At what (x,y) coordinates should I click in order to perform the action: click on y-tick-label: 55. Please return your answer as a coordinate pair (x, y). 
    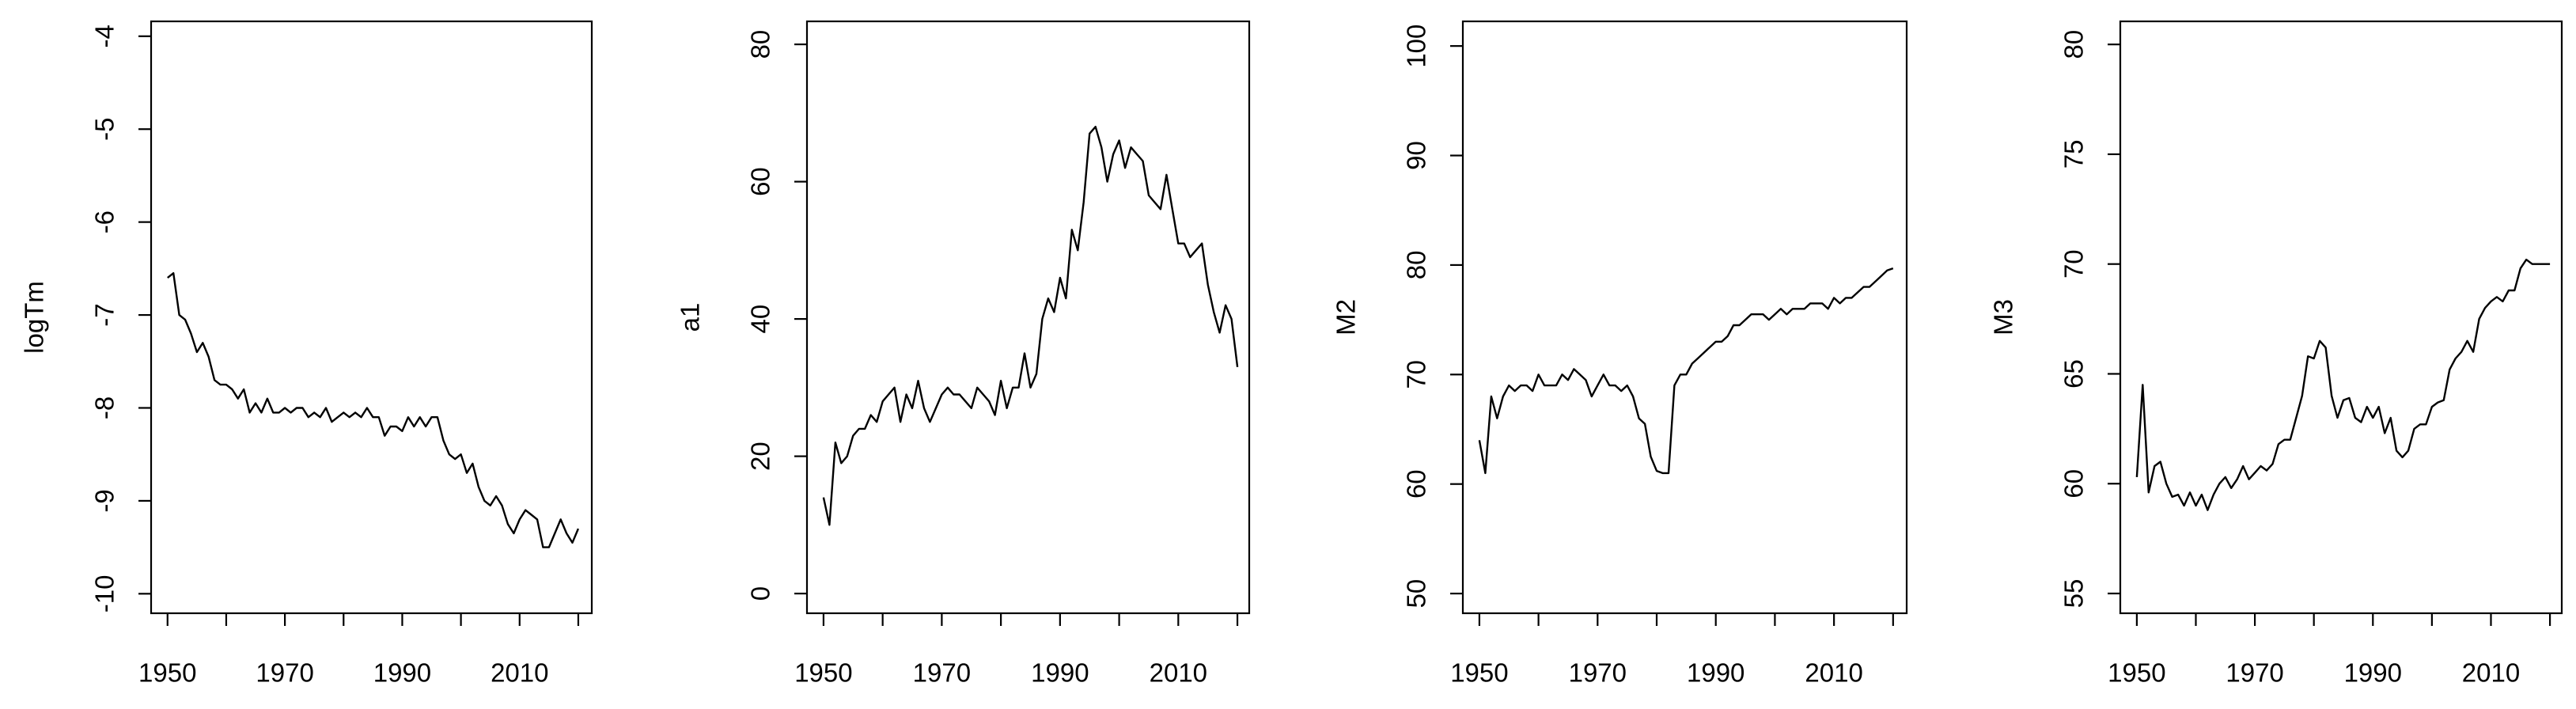
    Looking at the image, I should click on (2074, 594).